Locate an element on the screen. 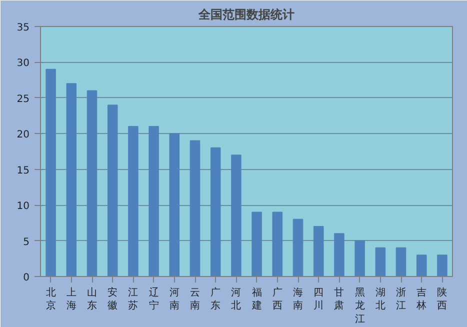 This screenshot has width=467, height=327. y-tick-label: 30 is located at coordinates (23, 64).